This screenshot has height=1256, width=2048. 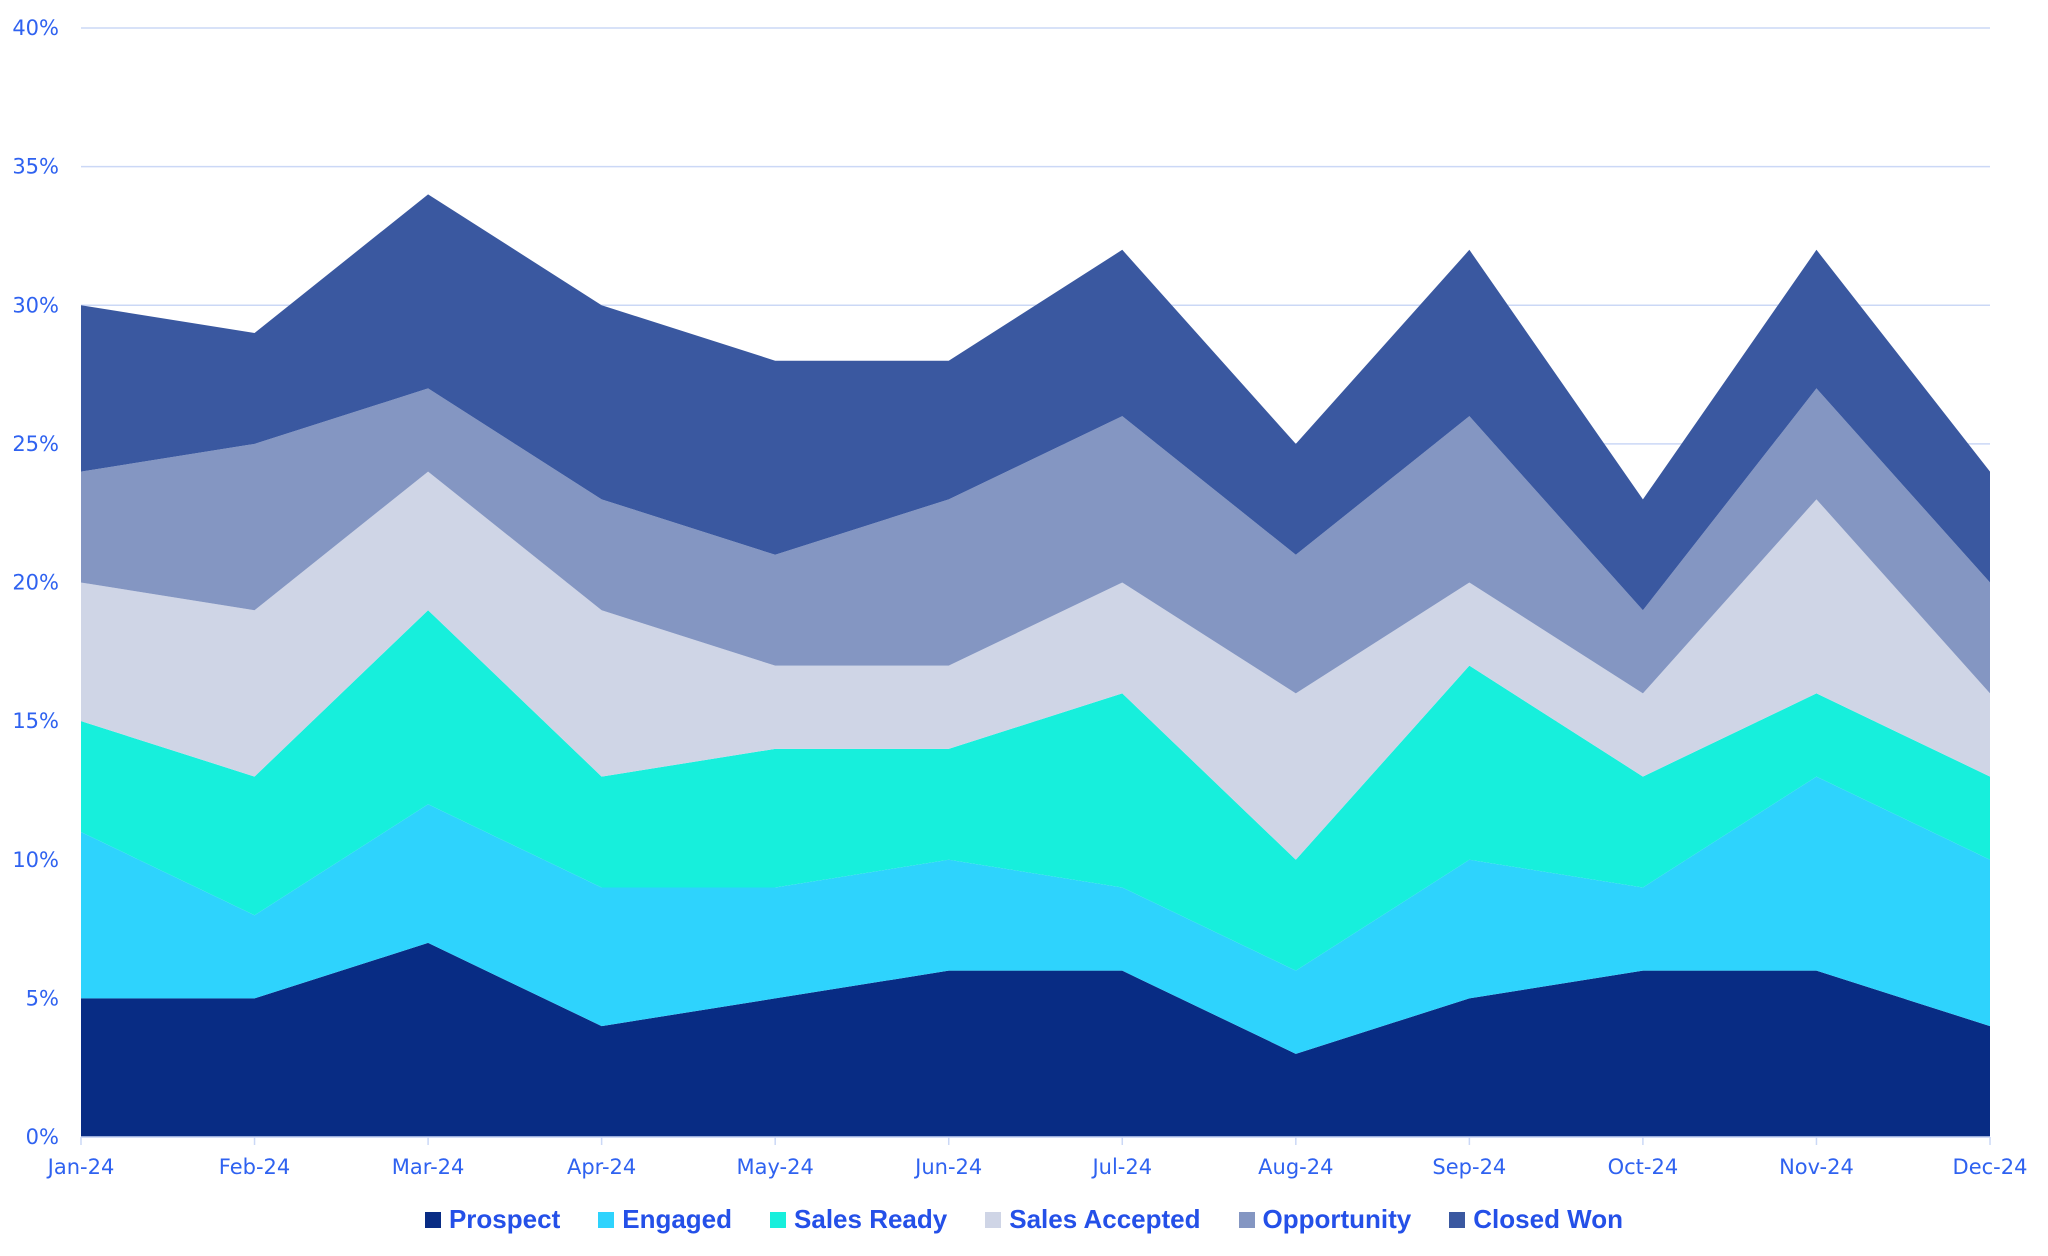 What do you see at coordinates (1295, 1167) in the screenshot?
I see `x-tick-label: Aug-24` at bounding box center [1295, 1167].